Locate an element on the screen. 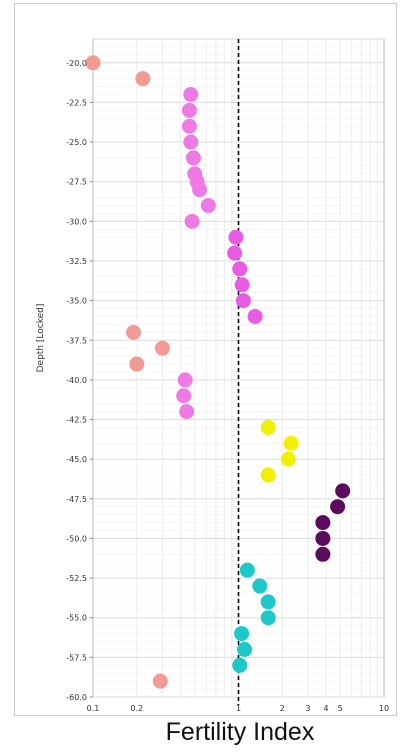 The width and height of the screenshot is (405, 755). y-tick-label: -57.5 is located at coordinates (76, 657).